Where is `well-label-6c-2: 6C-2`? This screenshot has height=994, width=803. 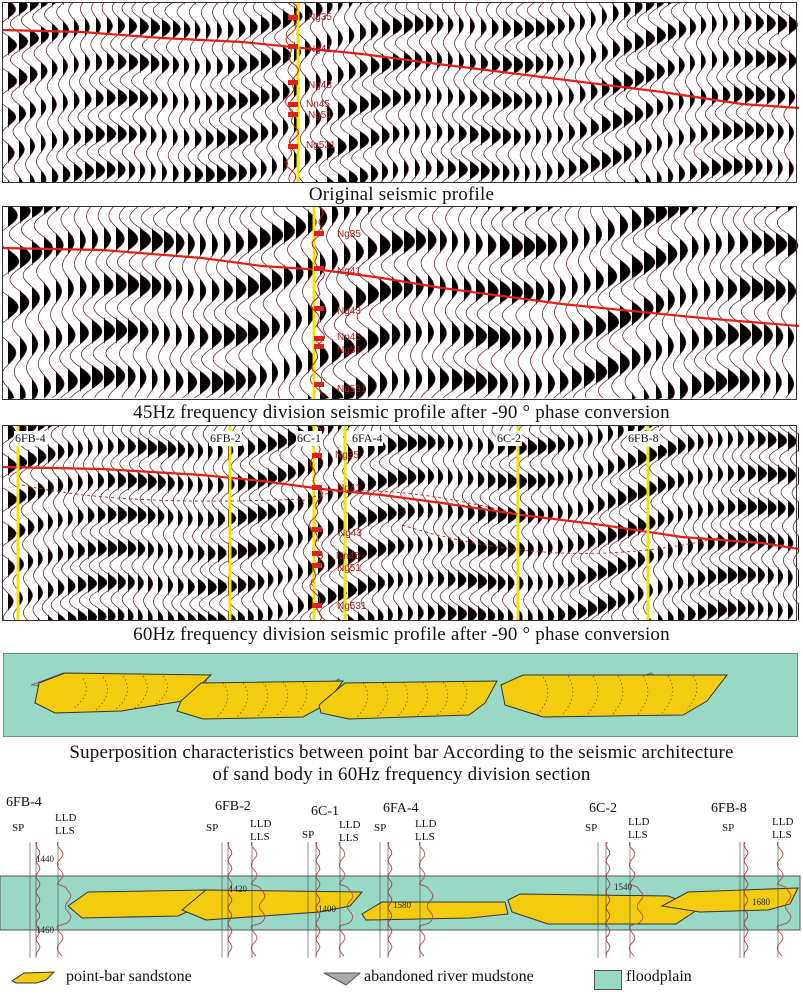
well-label-6c-2: 6C-2 is located at coordinates (509, 438).